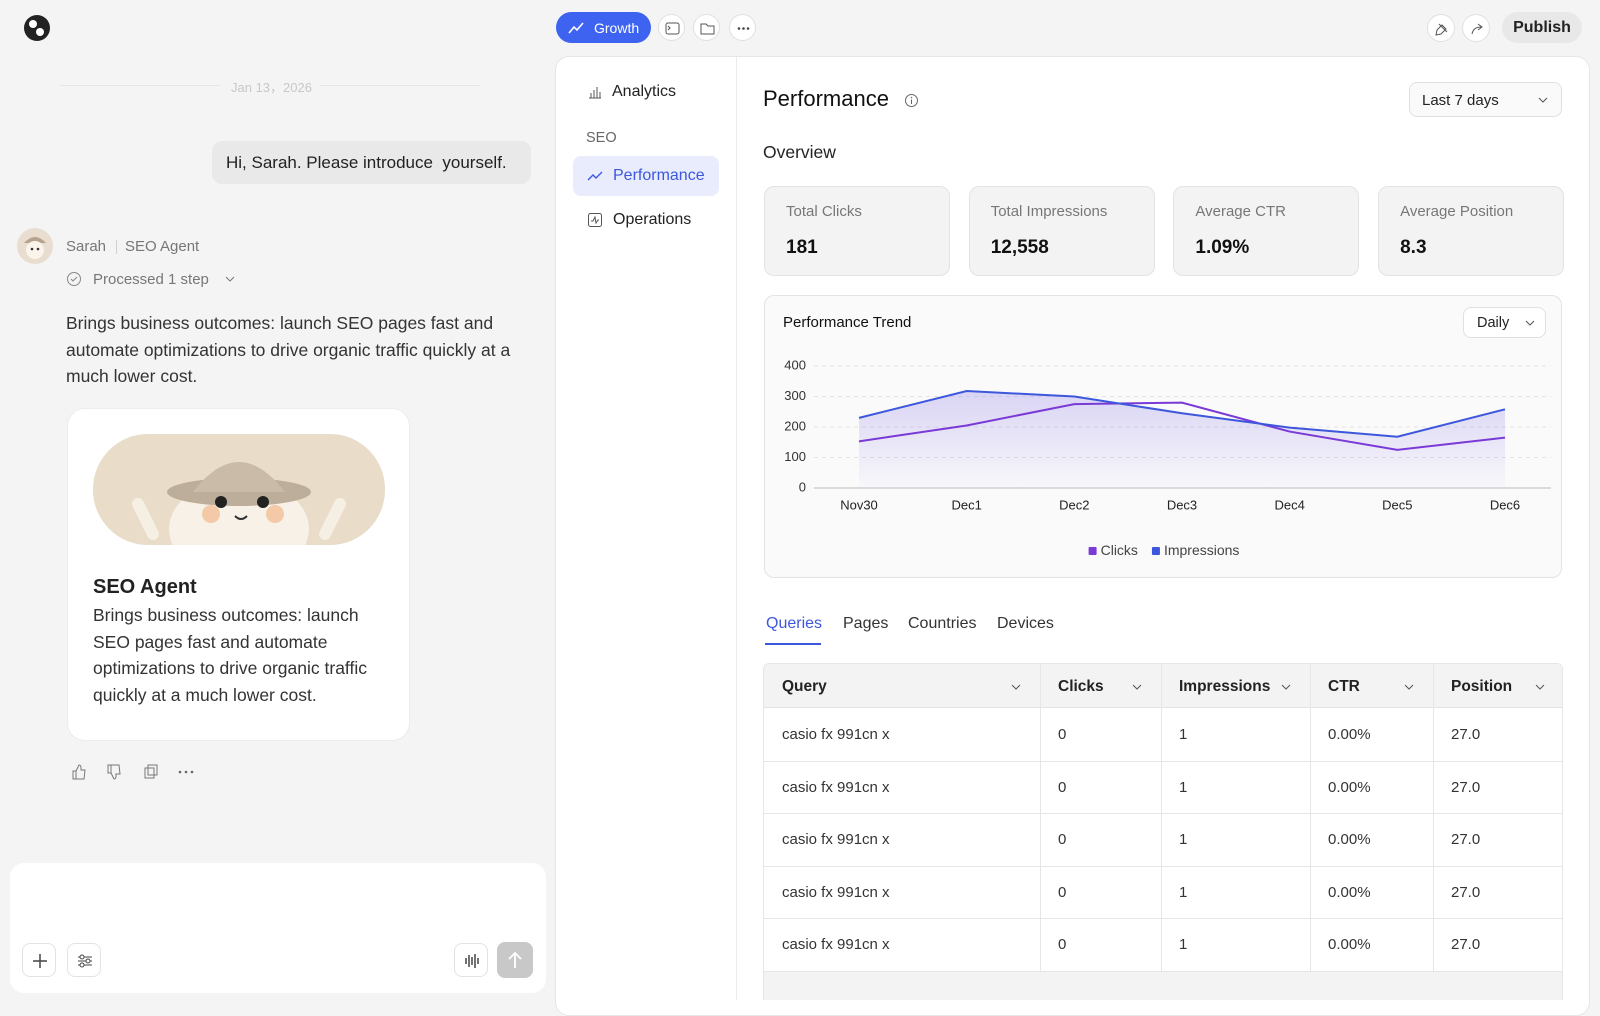 This screenshot has height=1016, width=1600. Describe the element at coordinates (145, 587) in the screenshot. I see `card-title: SEO Agent` at that location.